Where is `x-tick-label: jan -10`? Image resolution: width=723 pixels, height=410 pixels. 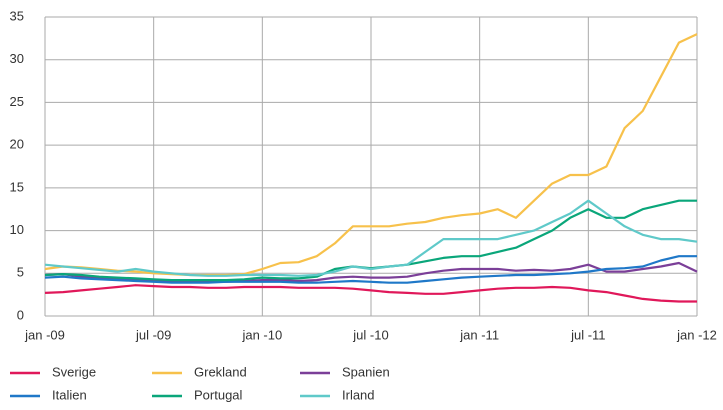 x-tick-label: jan -10 is located at coordinates (261, 334).